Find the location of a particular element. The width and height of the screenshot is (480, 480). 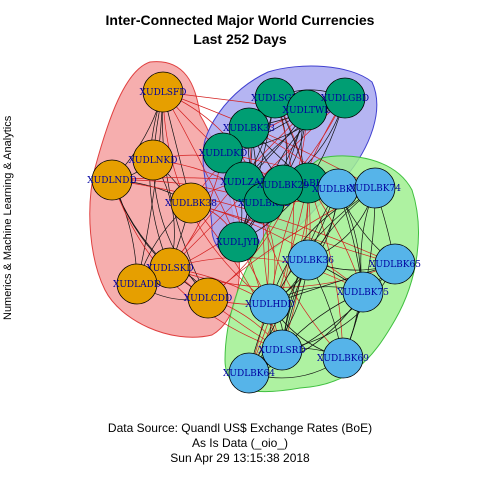

node-XUDLBK64: XUDLBK64 is located at coordinates (249, 373).